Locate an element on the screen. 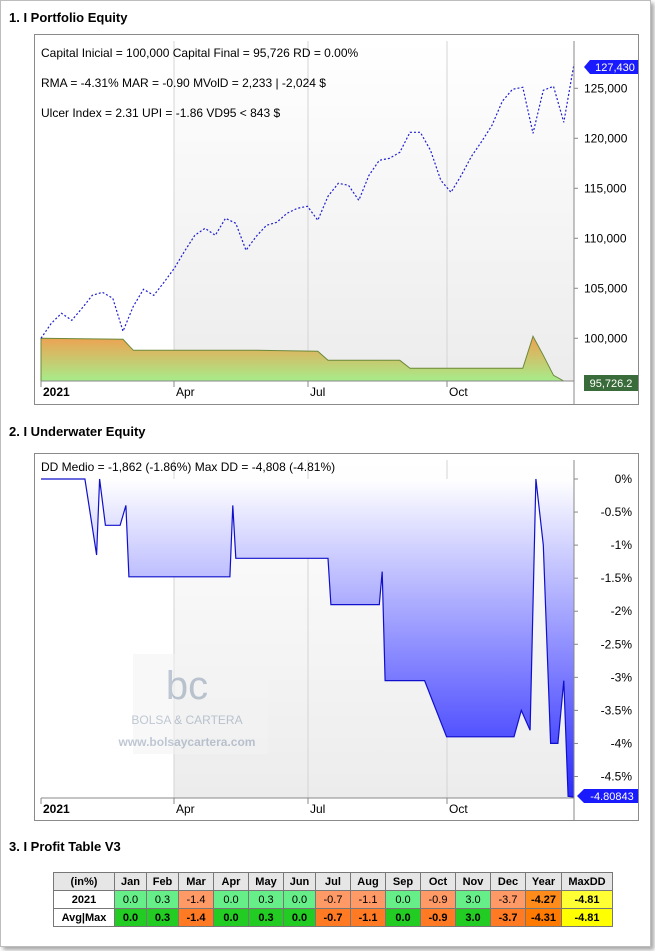  table-header-cell: Sep is located at coordinates (403, 881).